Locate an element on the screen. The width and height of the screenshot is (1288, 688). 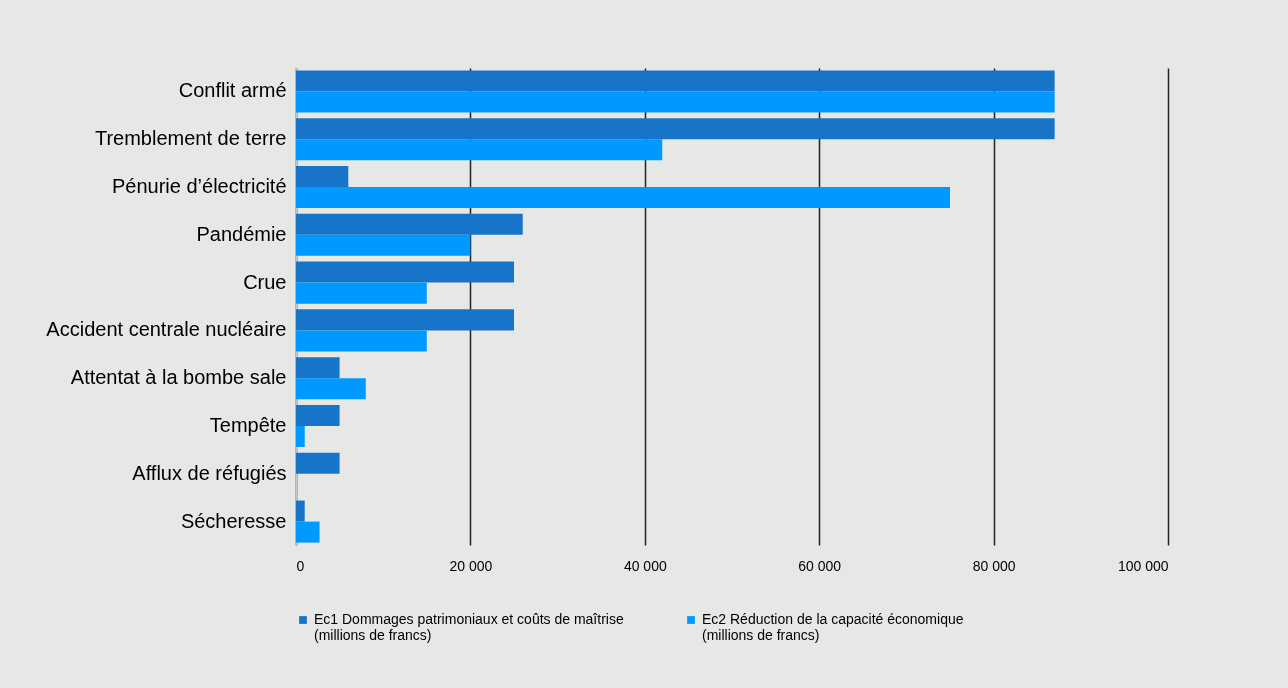
legend-label: Ec2 Réduction de la capacité économique (millions de francs) is located at coordinates (833, 627).